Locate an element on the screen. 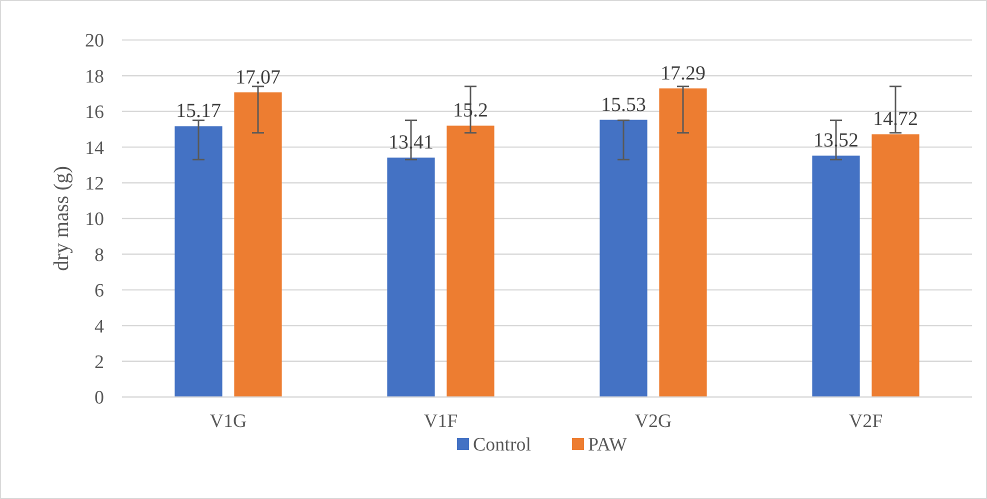 Image resolution: width=987 pixels, height=499 pixels. y-tick-label: 4 is located at coordinates (99, 327).